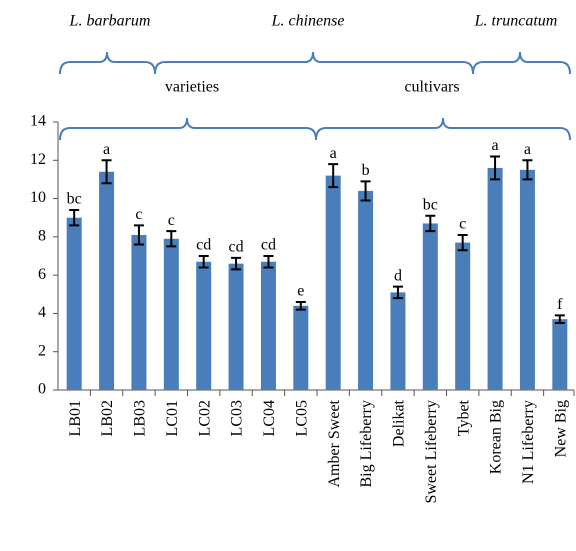 The image size is (576, 551). Describe the element at coordinates (38, 159) in the screenshot. I see `y-tick-label: 12` at that location.